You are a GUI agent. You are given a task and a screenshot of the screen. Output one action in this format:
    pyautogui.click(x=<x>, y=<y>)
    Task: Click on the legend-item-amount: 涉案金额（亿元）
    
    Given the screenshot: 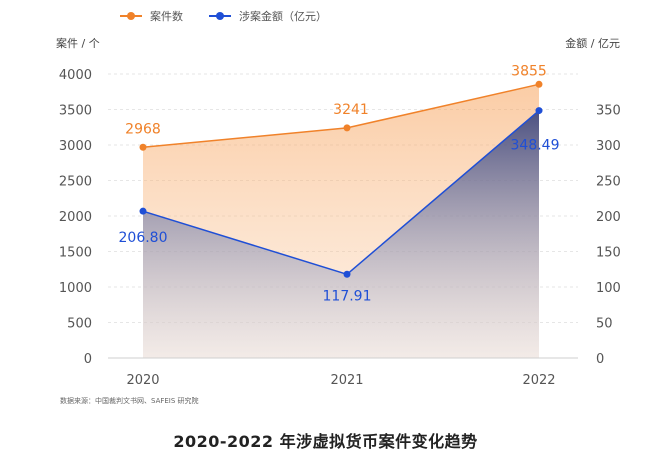 What is the action you would take?
    pyautogui.click(x=268, y=16)
    